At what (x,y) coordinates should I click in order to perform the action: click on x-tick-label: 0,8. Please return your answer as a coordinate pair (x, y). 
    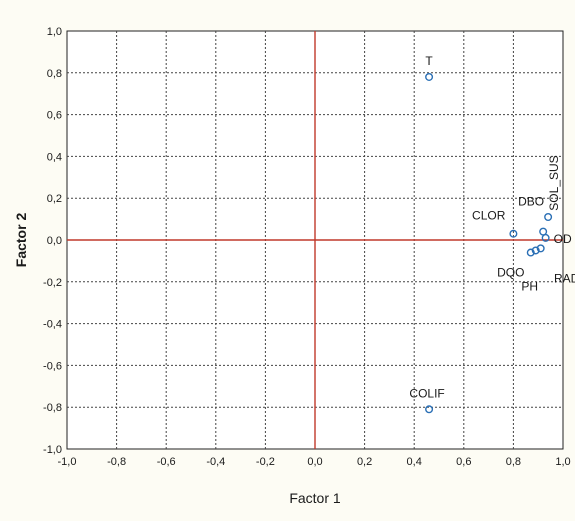
    Looking at the image, I should click on (513, 462).